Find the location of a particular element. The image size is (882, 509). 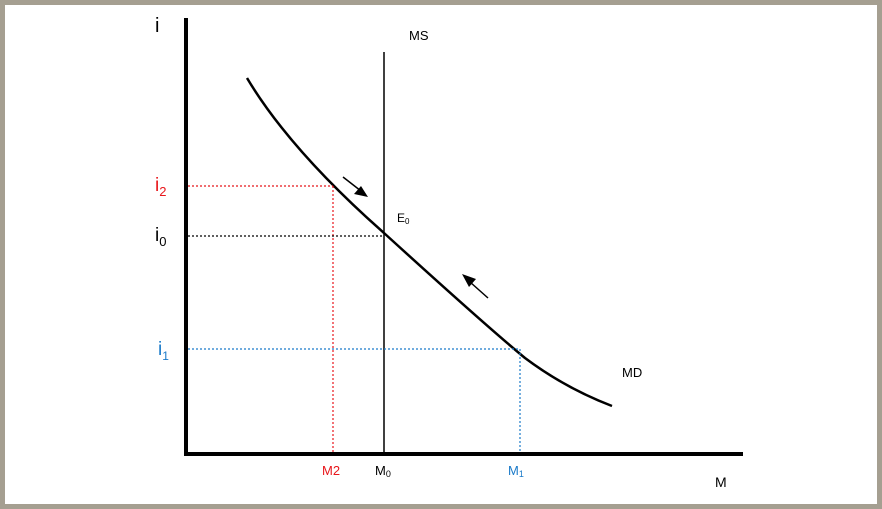

arrow-down-toward-equilibrium is located at coordinates (355, 186).